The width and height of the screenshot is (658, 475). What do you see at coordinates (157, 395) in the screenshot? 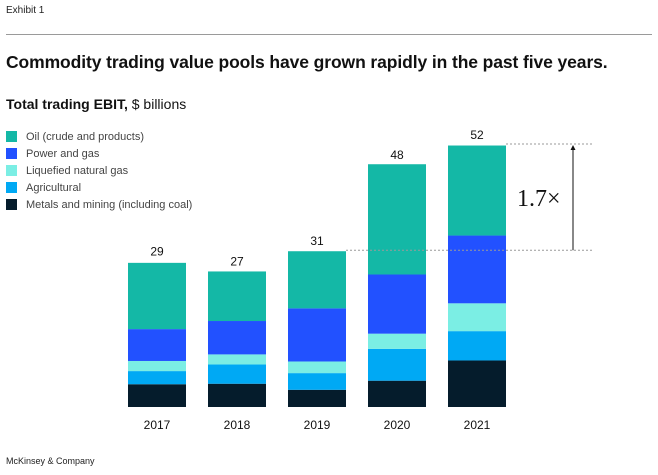
I see `bar-segment-metals-2017` at bounding box center [157, 395].